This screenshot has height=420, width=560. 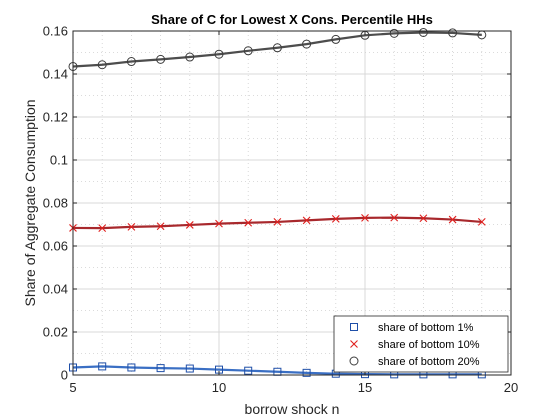 I want to click on y-tick-label: 0.02, so click(x=55, y=332).